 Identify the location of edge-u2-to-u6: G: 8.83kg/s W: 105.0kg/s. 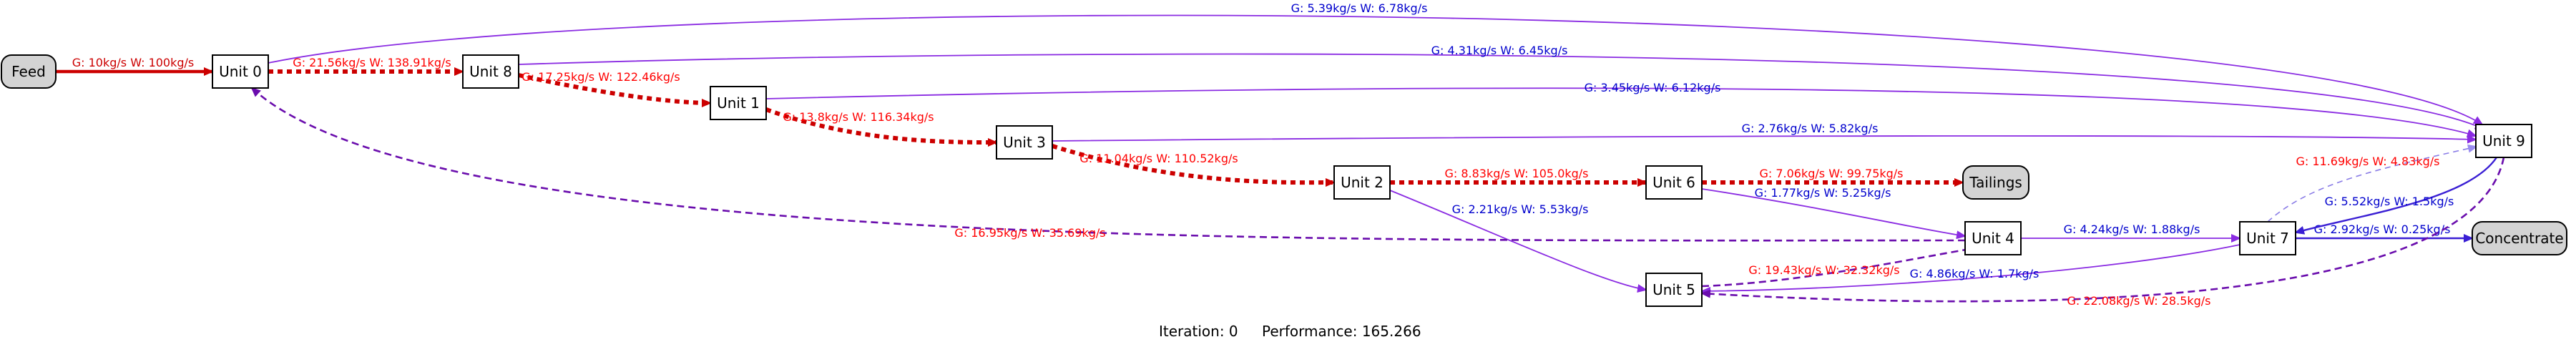
(1518, 177).